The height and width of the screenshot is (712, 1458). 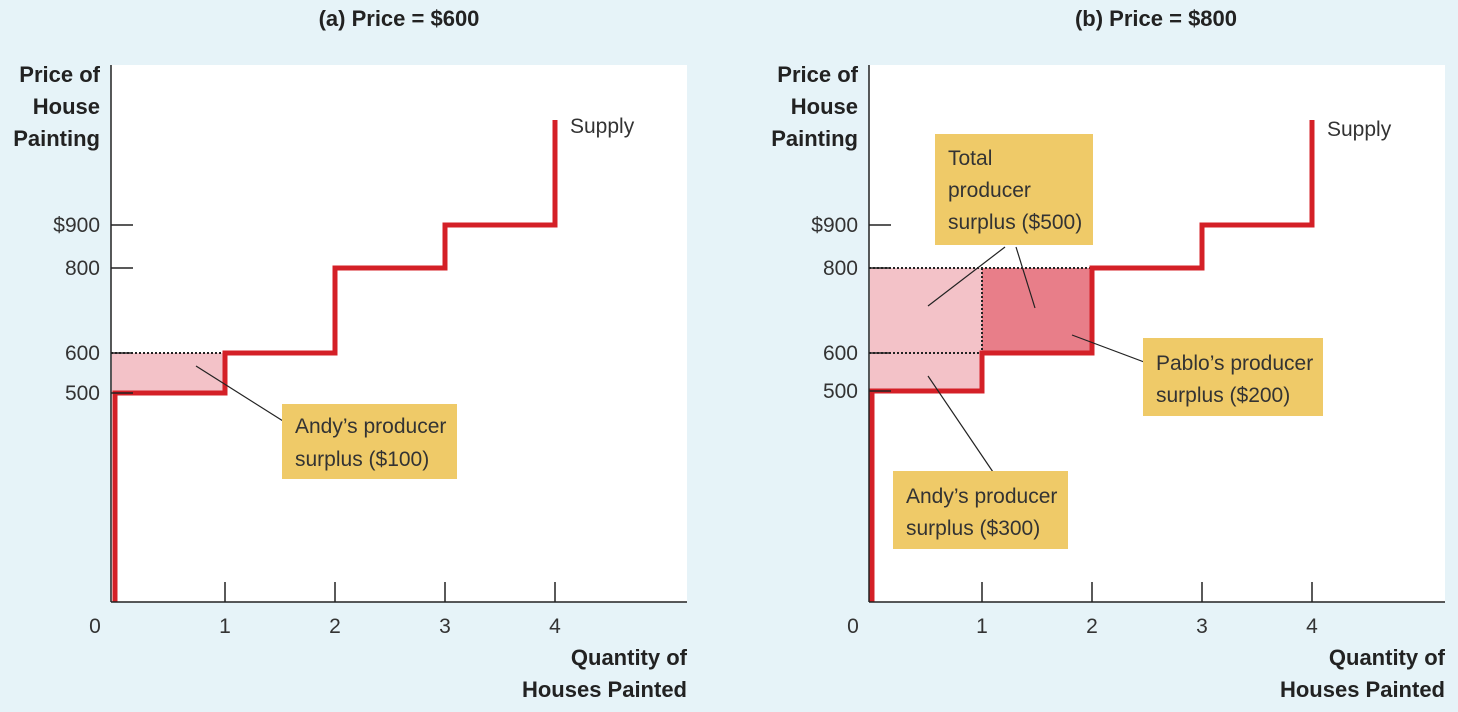 What do you see at coordinates (370, 426) in the screenshot?
I see `callout-1-text-1: Andy’s producer` at bounding box center [370, 426].